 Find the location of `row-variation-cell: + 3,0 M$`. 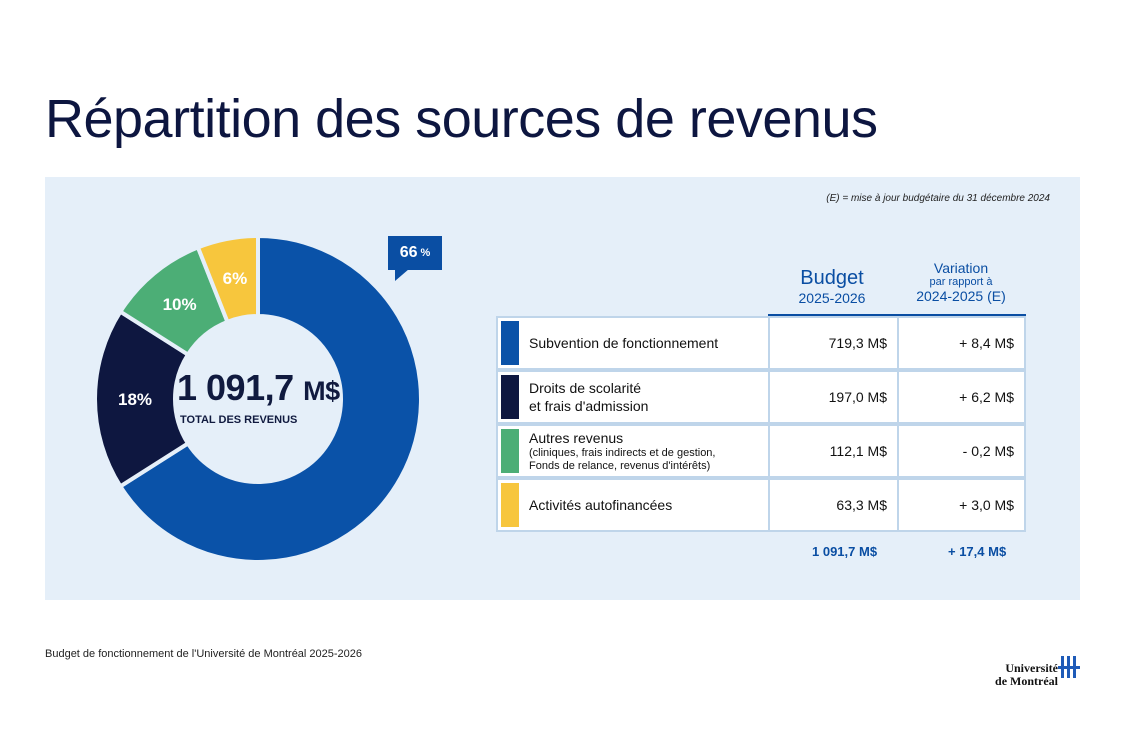

row-variation-cell: + 3,0 M$ is located at coordinates (961, 505).